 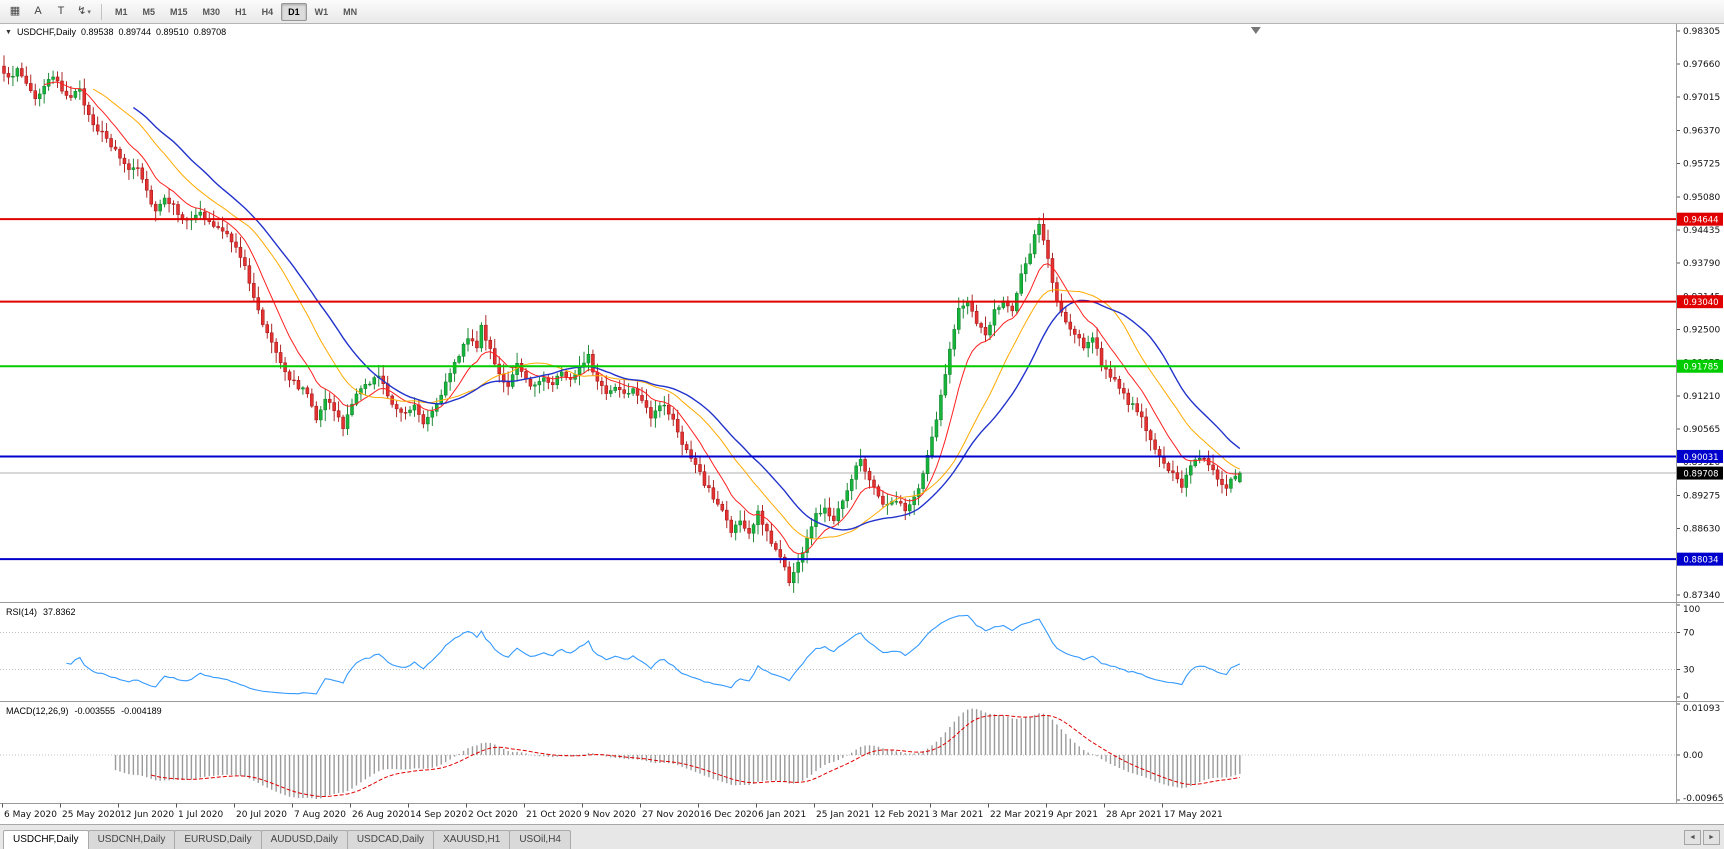 What do you see at coordinates (241, 11) in the screenshot?
I see `timeframe-h1-button: H1` at bounding box center [241, 11].